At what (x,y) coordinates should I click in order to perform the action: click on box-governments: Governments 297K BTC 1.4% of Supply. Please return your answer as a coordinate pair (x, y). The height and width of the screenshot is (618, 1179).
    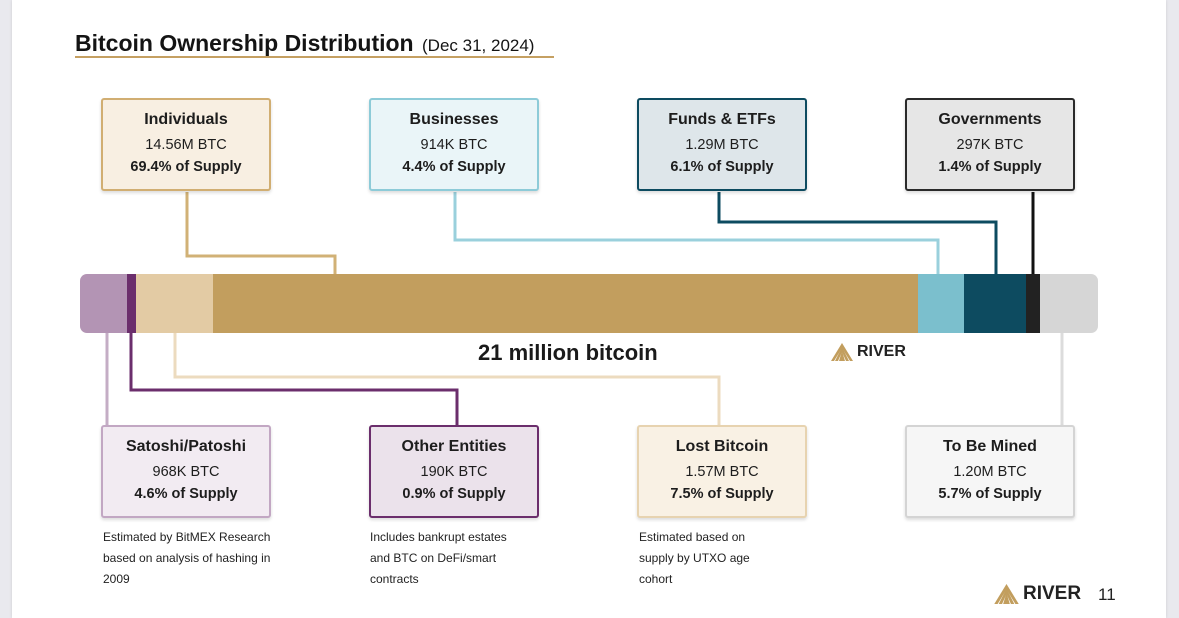
    Looking at the image, I should click on (990, 144).